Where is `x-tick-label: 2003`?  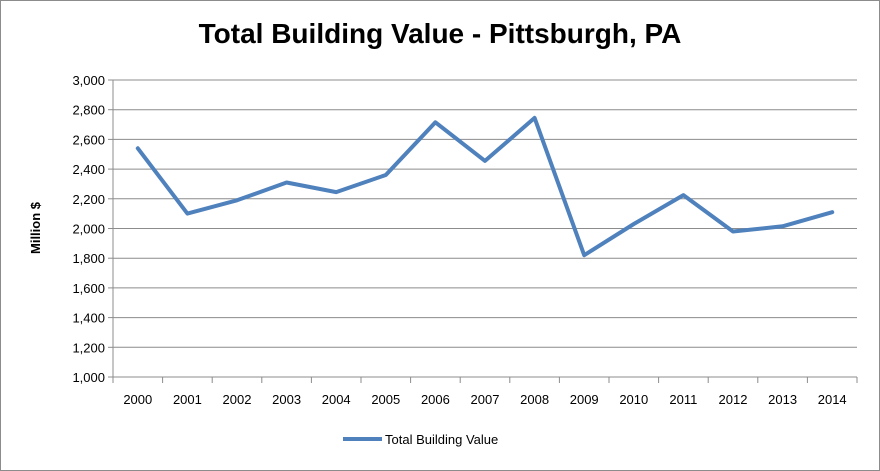
x-tick-label: 2003 is located at coordinates (286, 399).